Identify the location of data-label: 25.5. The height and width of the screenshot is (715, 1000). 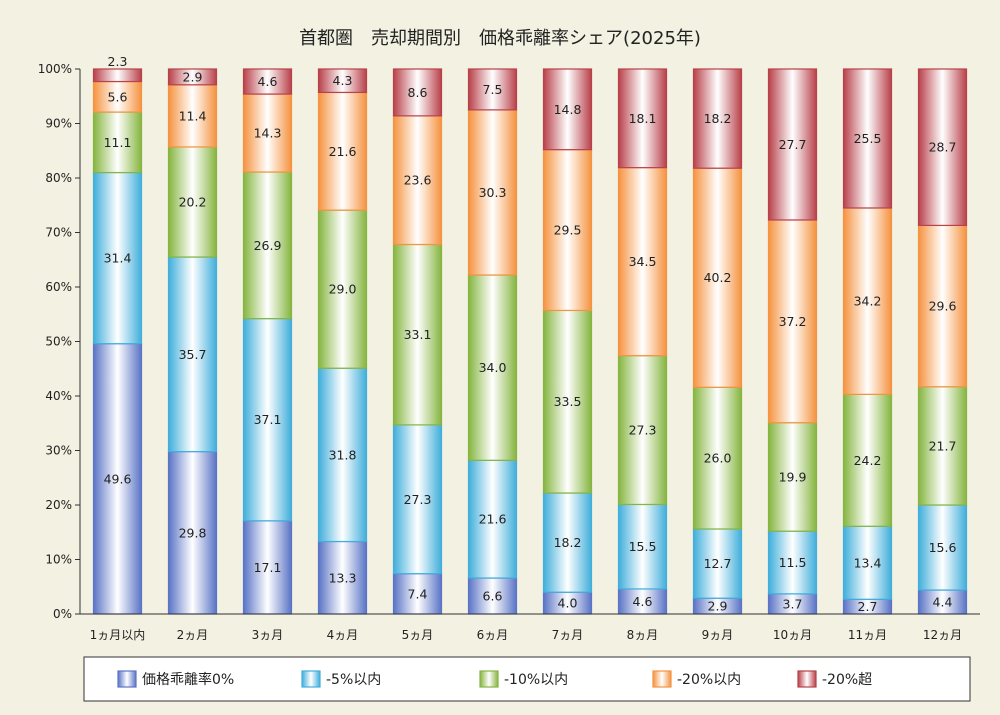
(868, 138).